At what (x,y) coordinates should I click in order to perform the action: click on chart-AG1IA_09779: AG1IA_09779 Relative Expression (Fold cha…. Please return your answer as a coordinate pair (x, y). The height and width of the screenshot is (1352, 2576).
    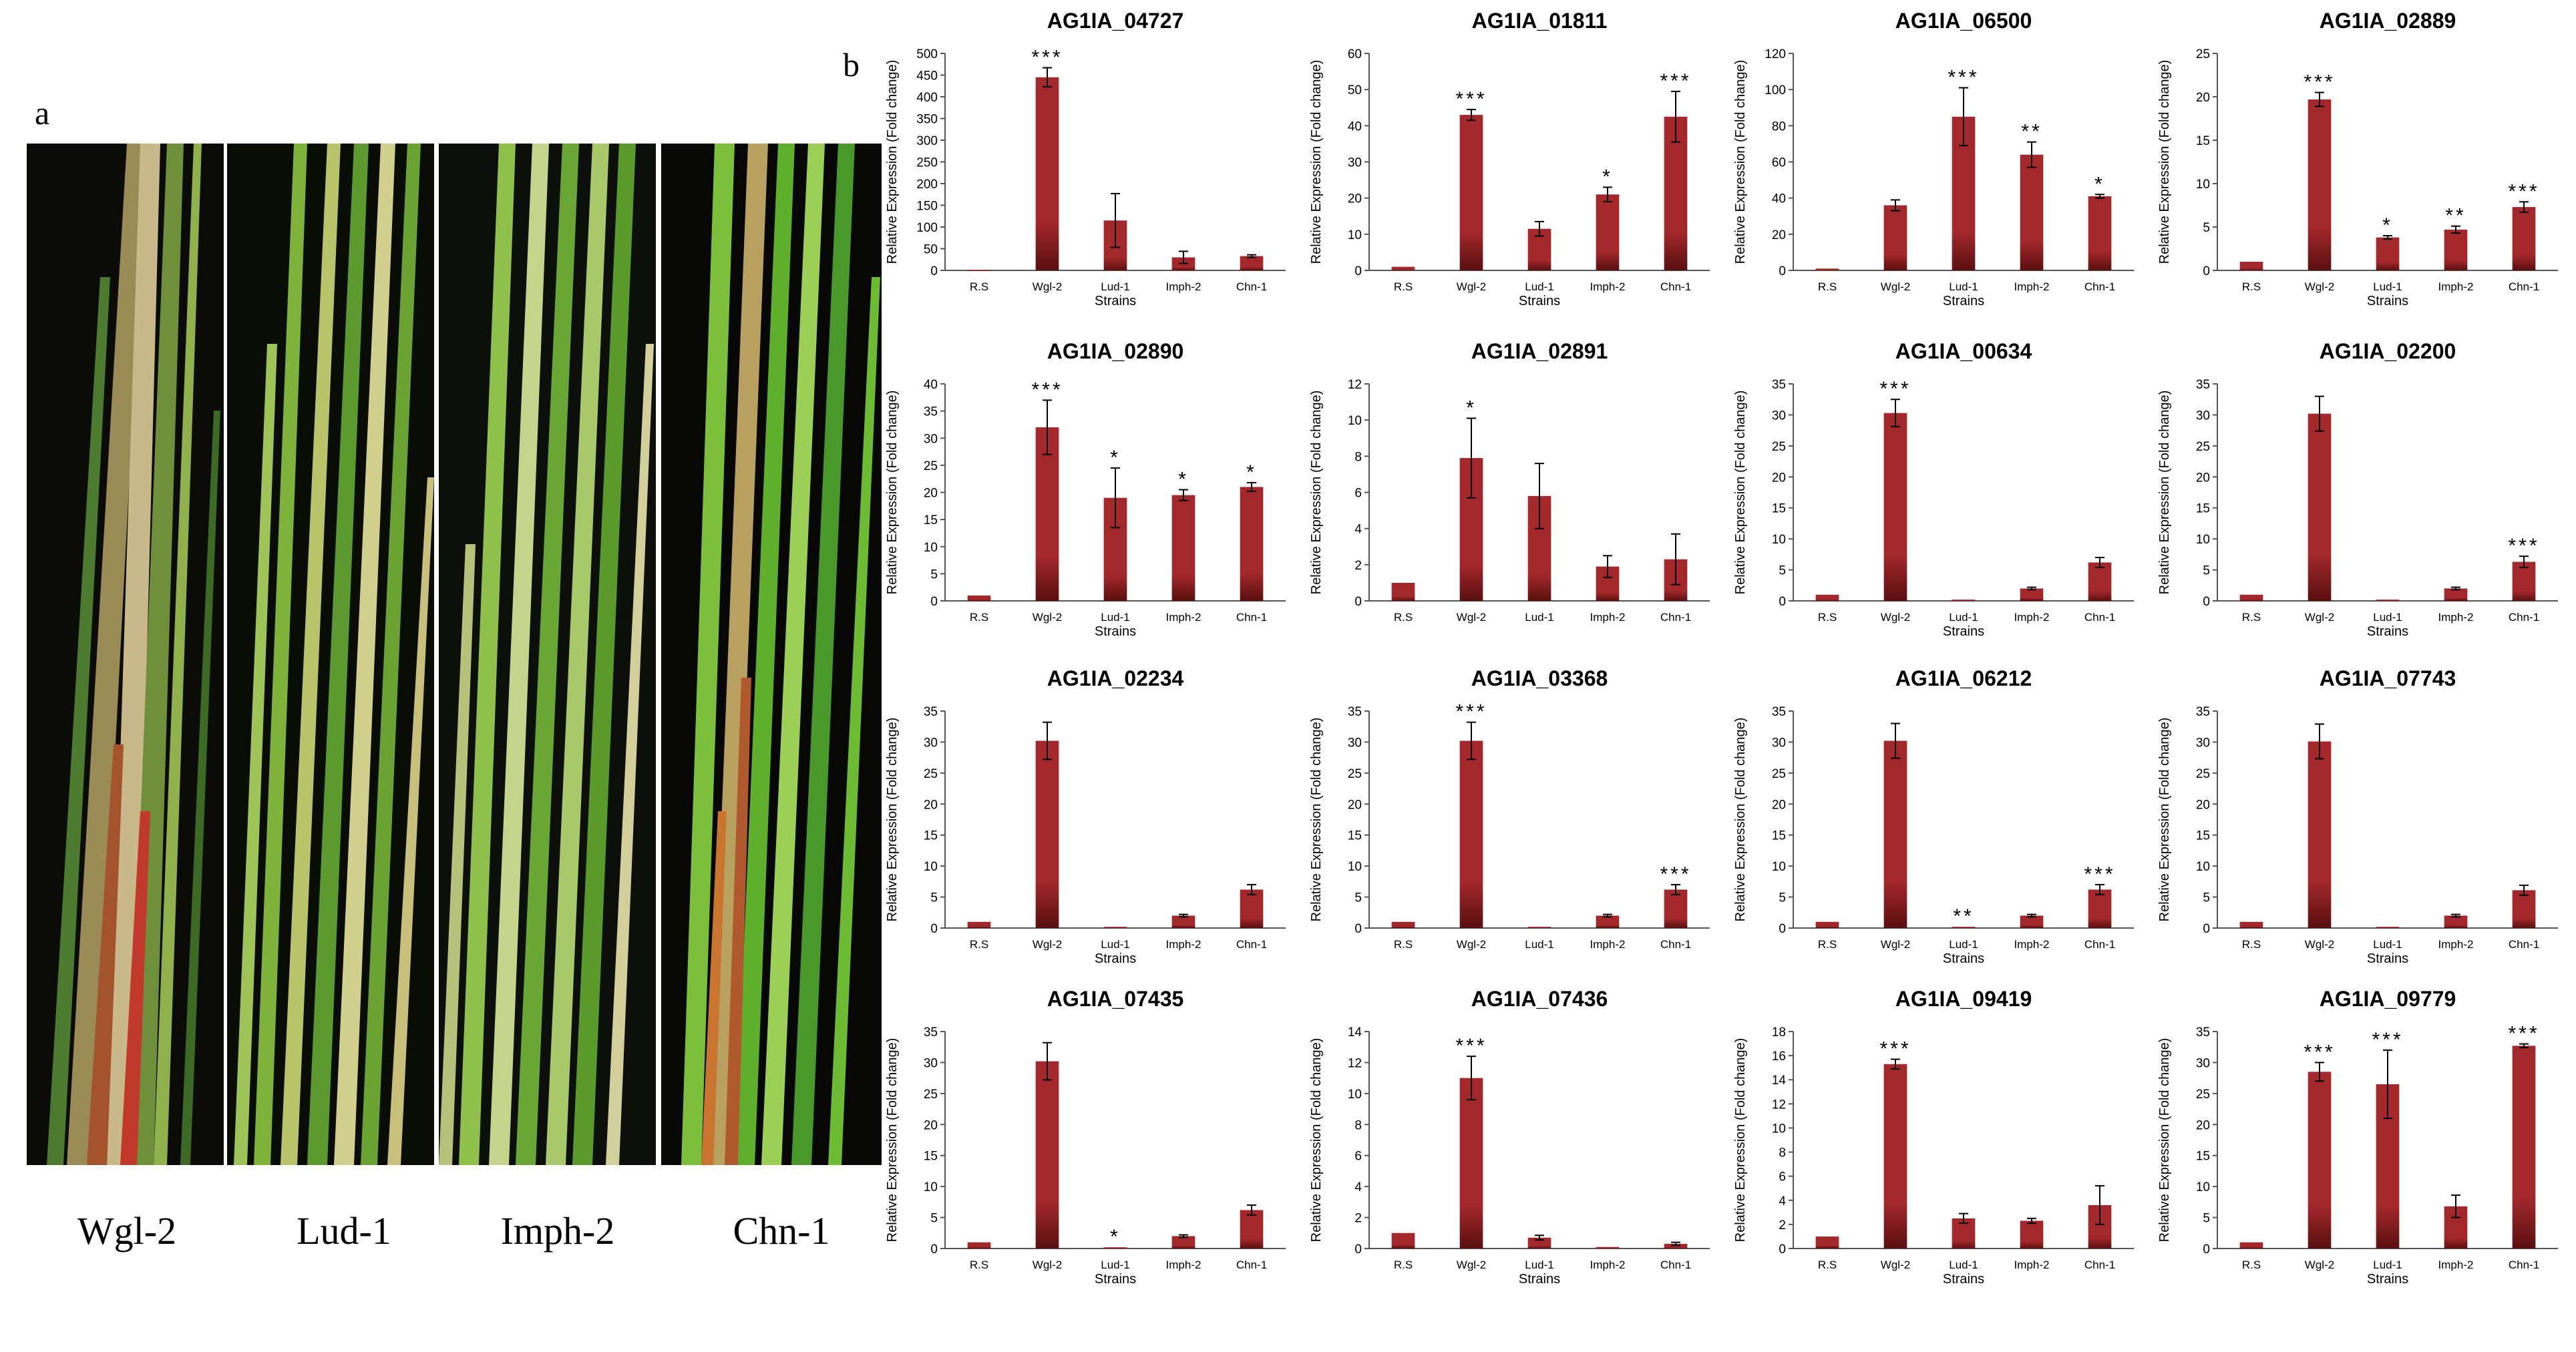
    Looking at the image, I should click on (2357, 1137).